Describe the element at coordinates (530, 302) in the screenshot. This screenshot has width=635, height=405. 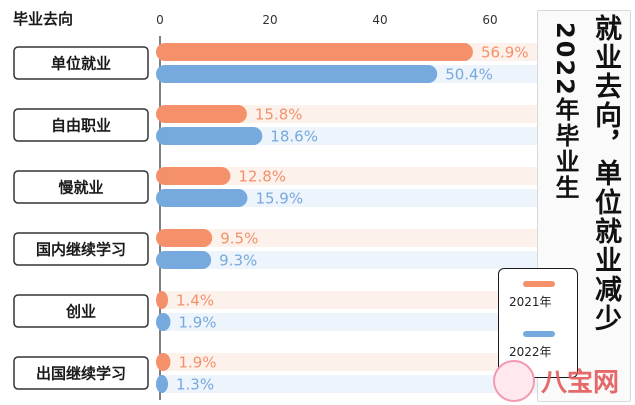
I see `legend-label-2021: 2021年` at that location.